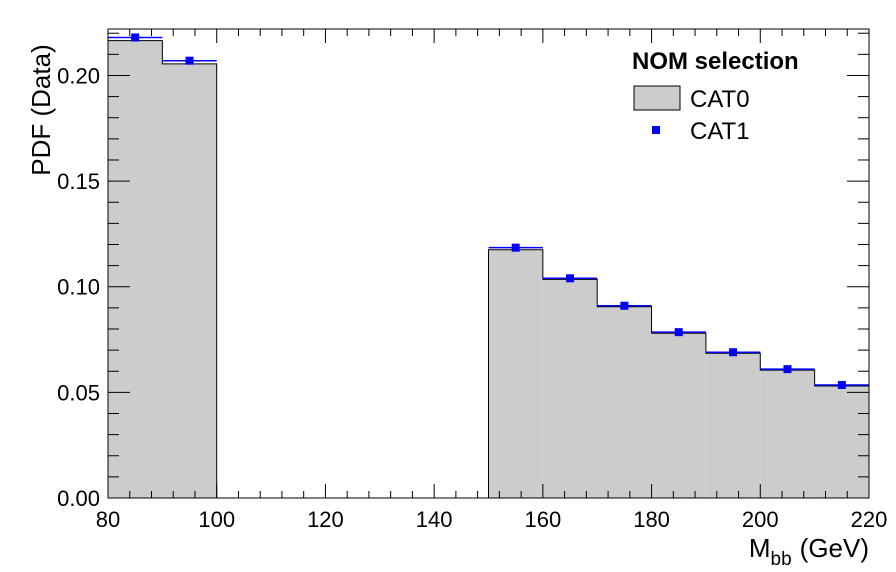 Image resolution: width=896 pixels, height=572 pixels. What do you see at coordinates (78, 75) in the screenshot?
I see `y-tick-label: 0.20` at bounding box center [78, 75].